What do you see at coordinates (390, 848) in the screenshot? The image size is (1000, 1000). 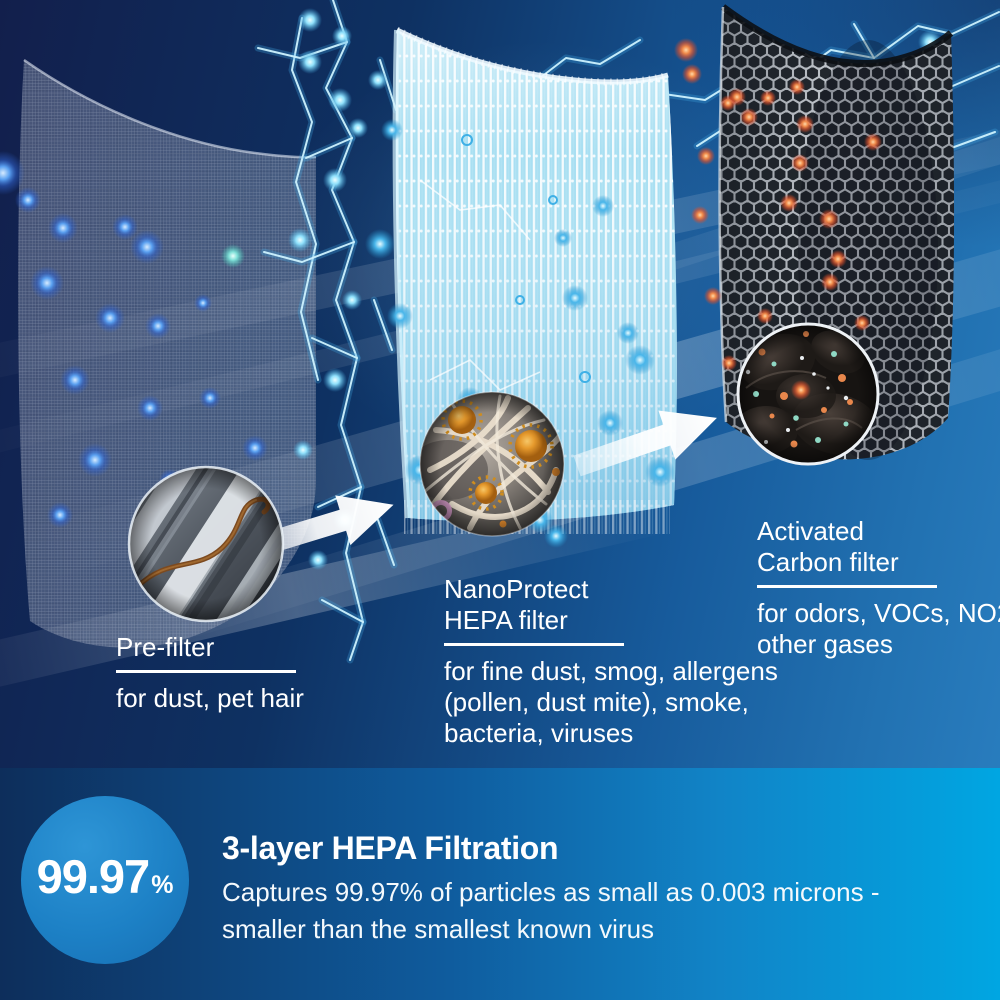 I see `footer-title: 3-layer HEPA Filtration` at bounding box center [390, 848].